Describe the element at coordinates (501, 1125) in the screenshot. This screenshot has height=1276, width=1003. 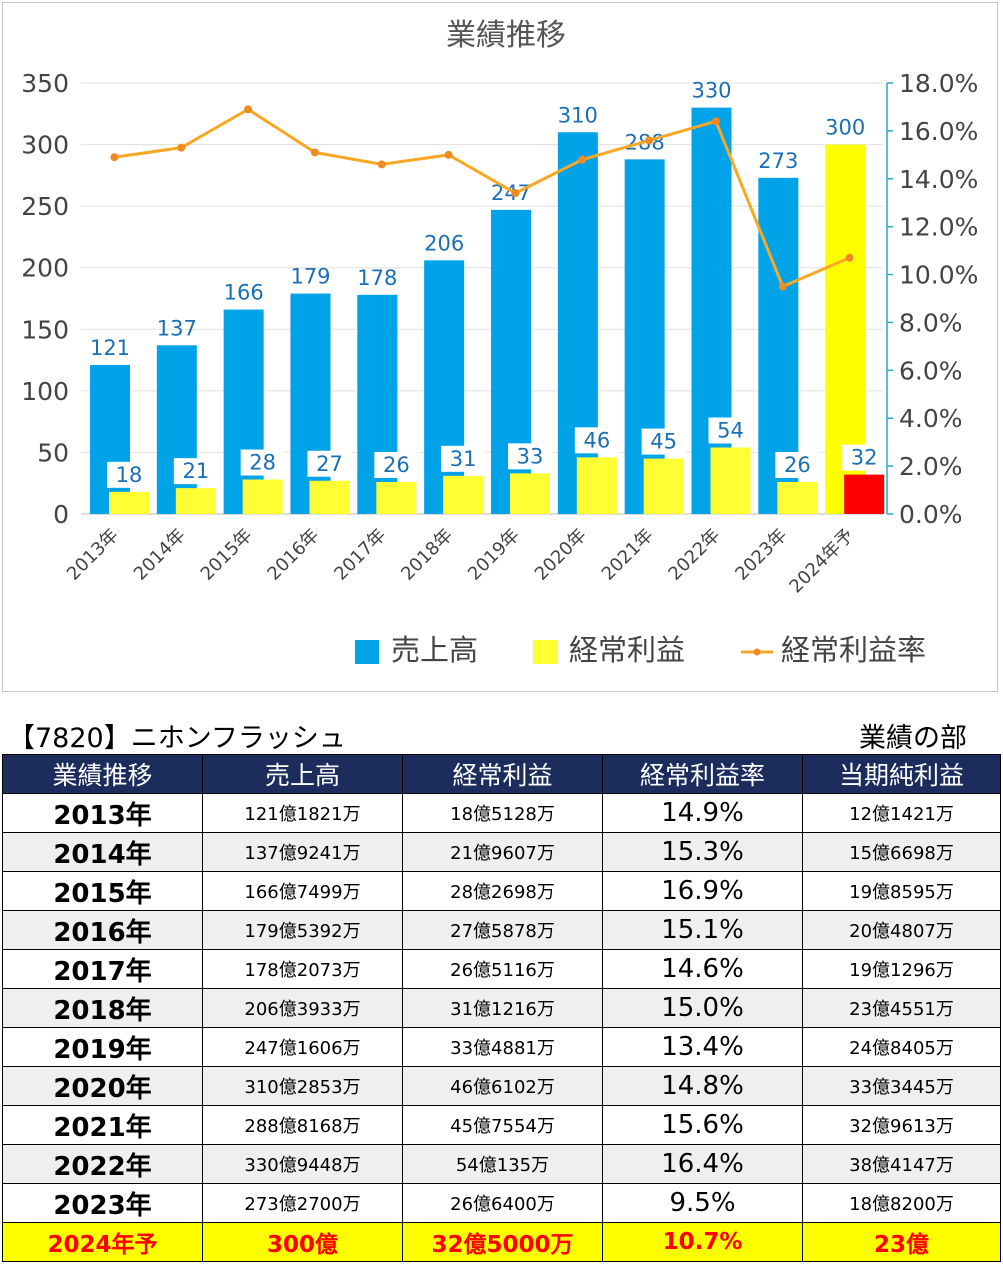
I see `table-row: 2021年 288億8168万 45億7554万 15.6% 32億9613万` at that location.